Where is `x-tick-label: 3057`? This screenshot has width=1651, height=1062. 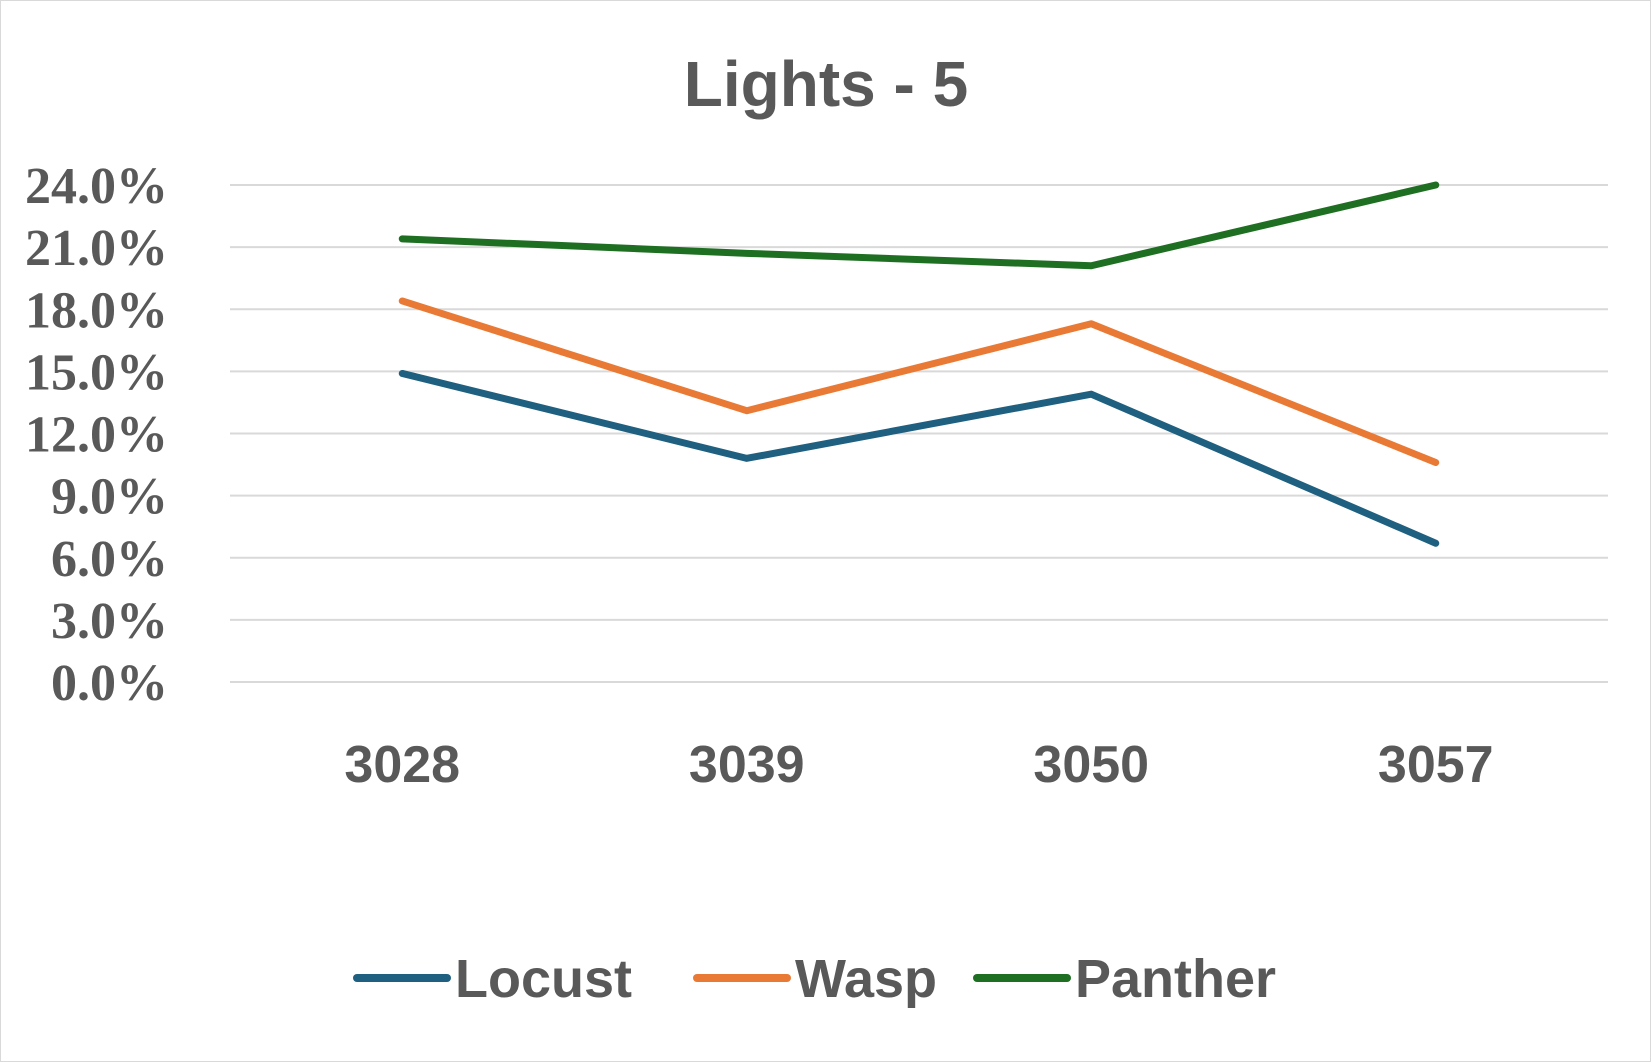 x-tick-label: 3057 is located at coordinates (1436, 765).